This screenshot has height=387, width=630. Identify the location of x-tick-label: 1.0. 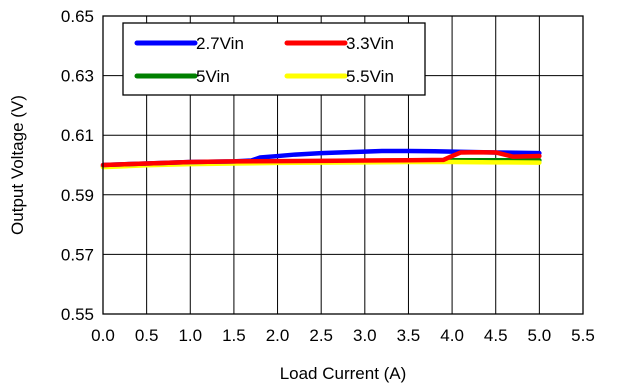
(190, 335).